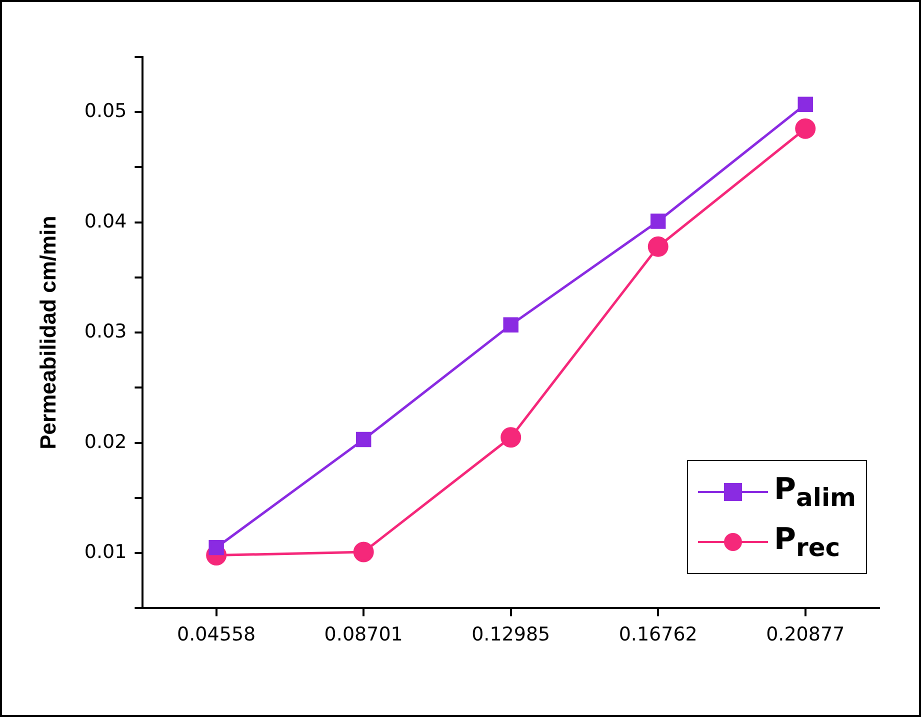 The height and width of the screenshot is (717, 921). I want to click on y-axis-title: Permeabilidad cm/min, so click(47, 333).